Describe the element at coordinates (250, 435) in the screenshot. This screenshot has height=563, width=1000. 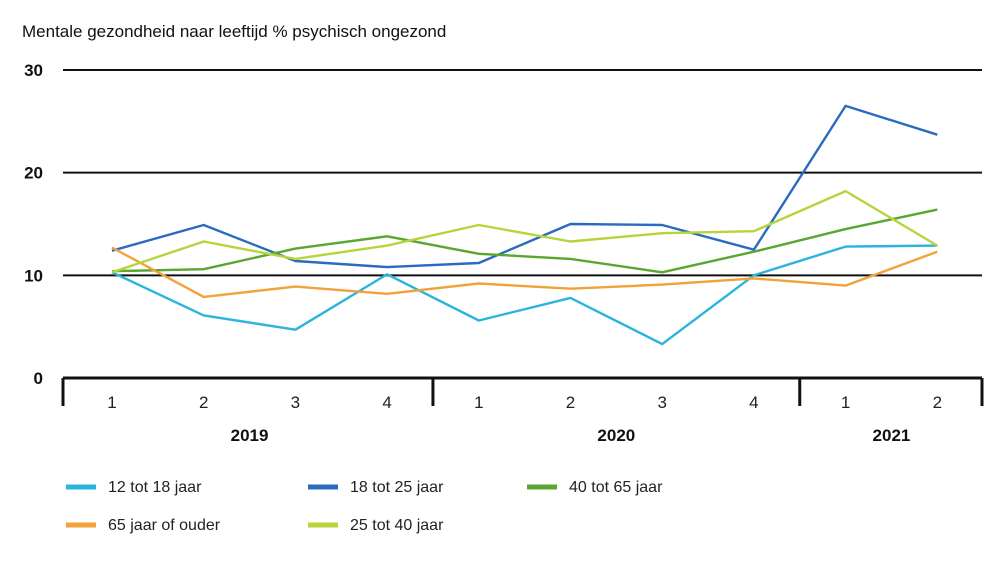
I see `x-group-label: 2019` at that location.